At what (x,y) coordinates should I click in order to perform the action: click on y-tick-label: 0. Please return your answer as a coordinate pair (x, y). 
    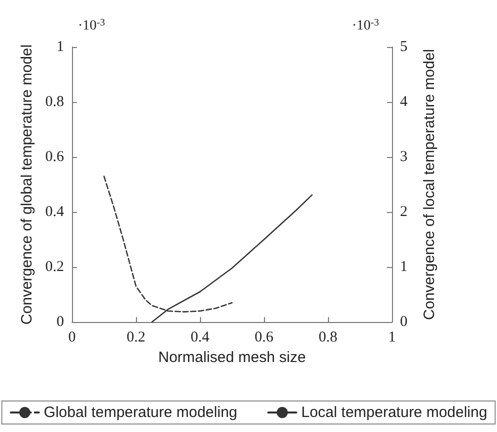
    Looking at the image, I should click on (60, 322).